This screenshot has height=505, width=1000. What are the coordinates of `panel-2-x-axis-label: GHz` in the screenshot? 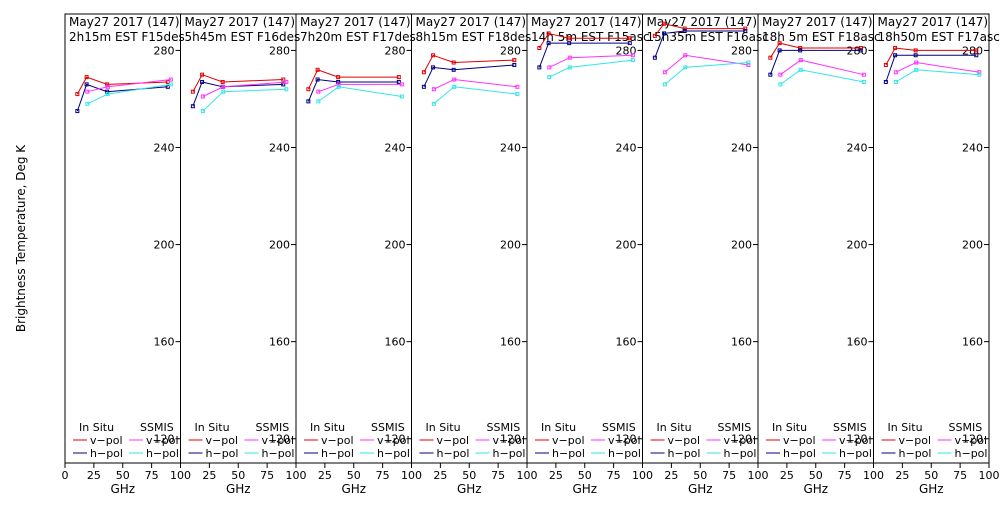 It's located at (238, 489).